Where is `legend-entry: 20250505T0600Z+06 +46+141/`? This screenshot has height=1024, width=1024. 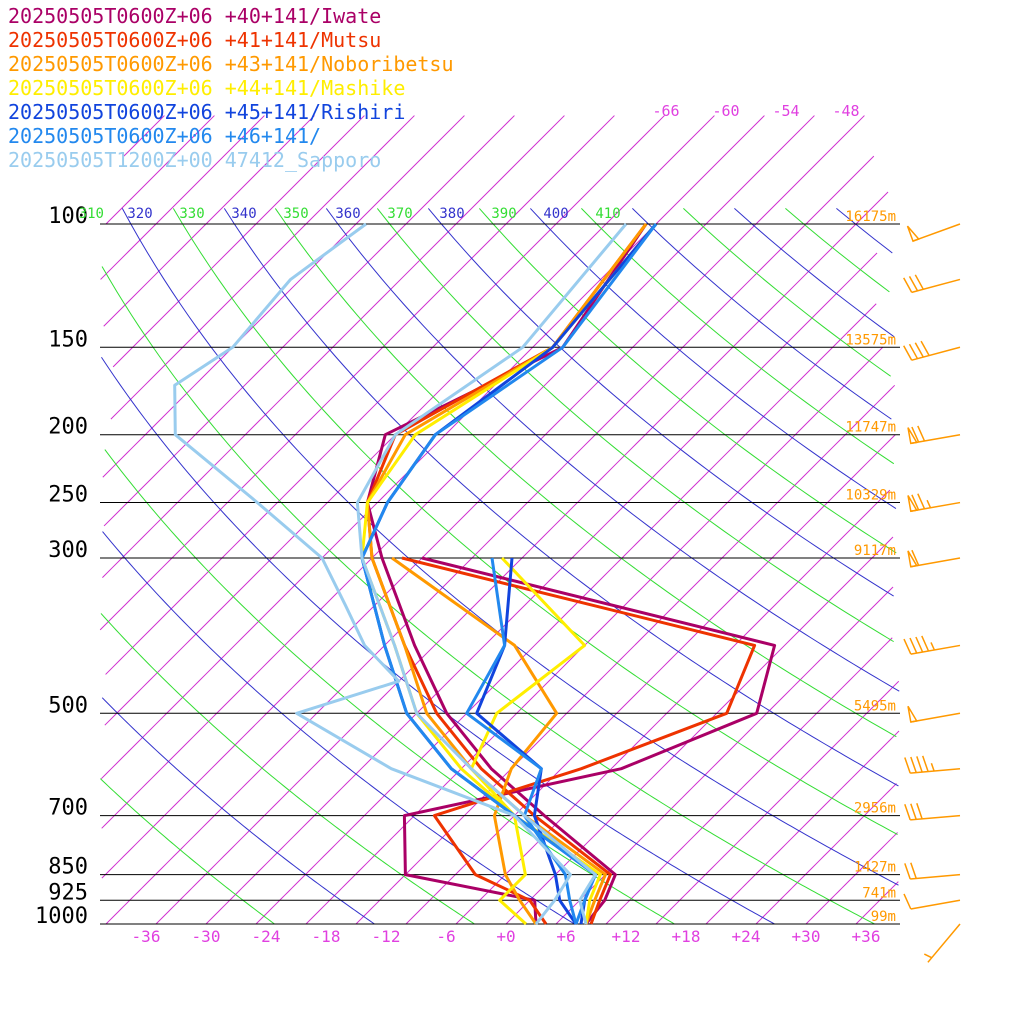
legend-entry: 20250505T0600Z+06 +46+141/ is located at coordinates (165, 136).